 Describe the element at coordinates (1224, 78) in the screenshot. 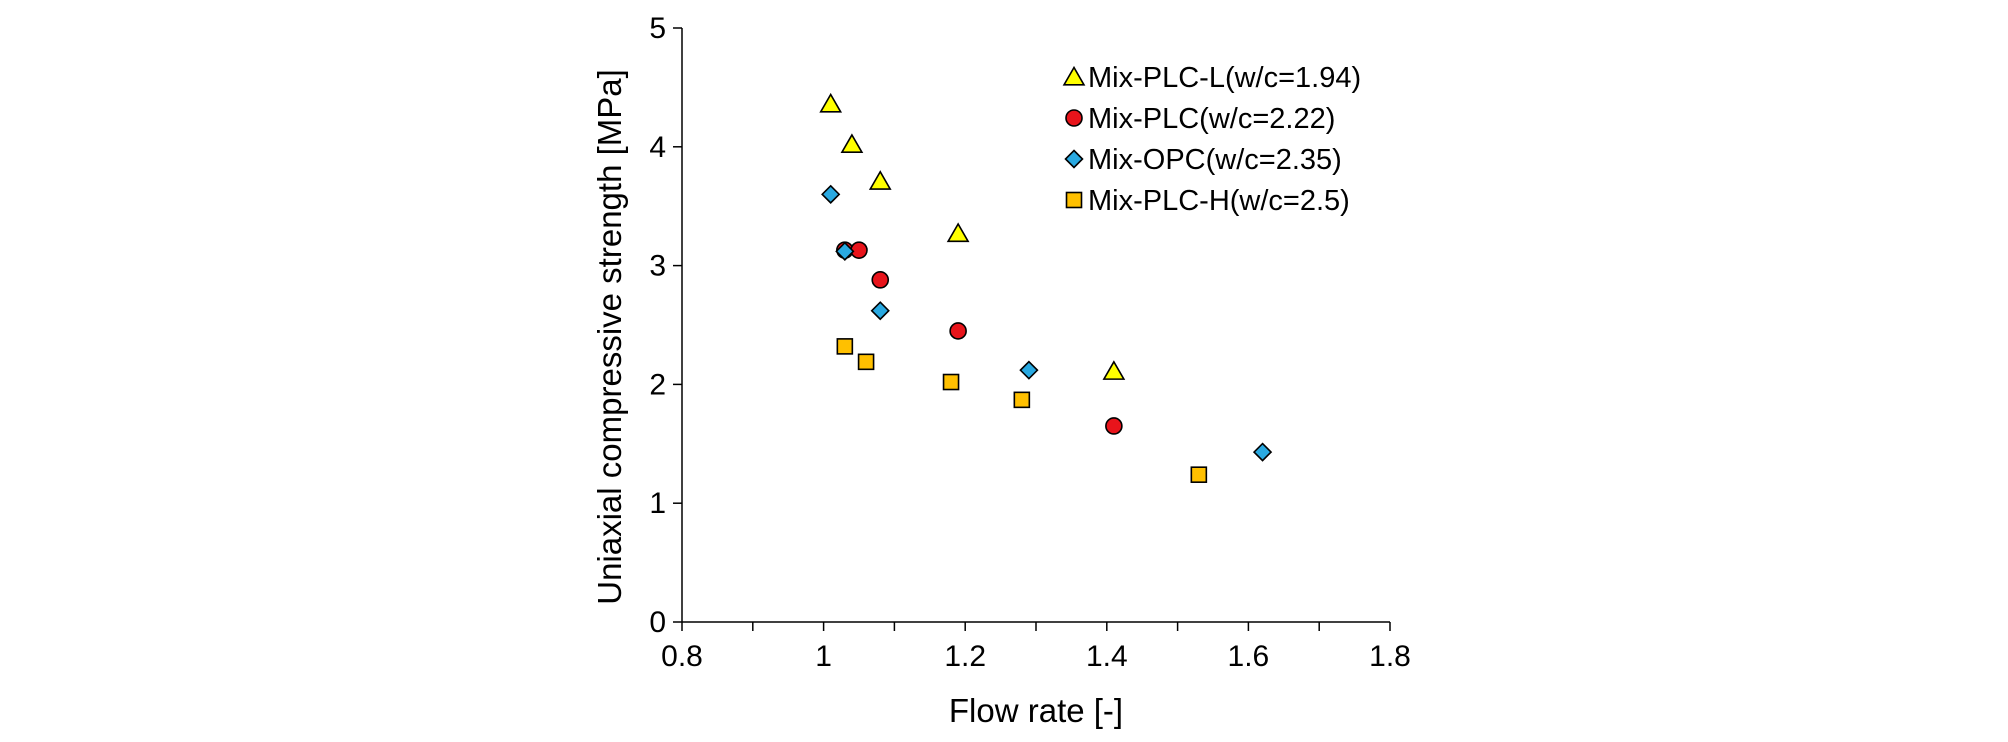

I see `legend-label: Mix-PLC-L(w/c=1.94)` at that location.